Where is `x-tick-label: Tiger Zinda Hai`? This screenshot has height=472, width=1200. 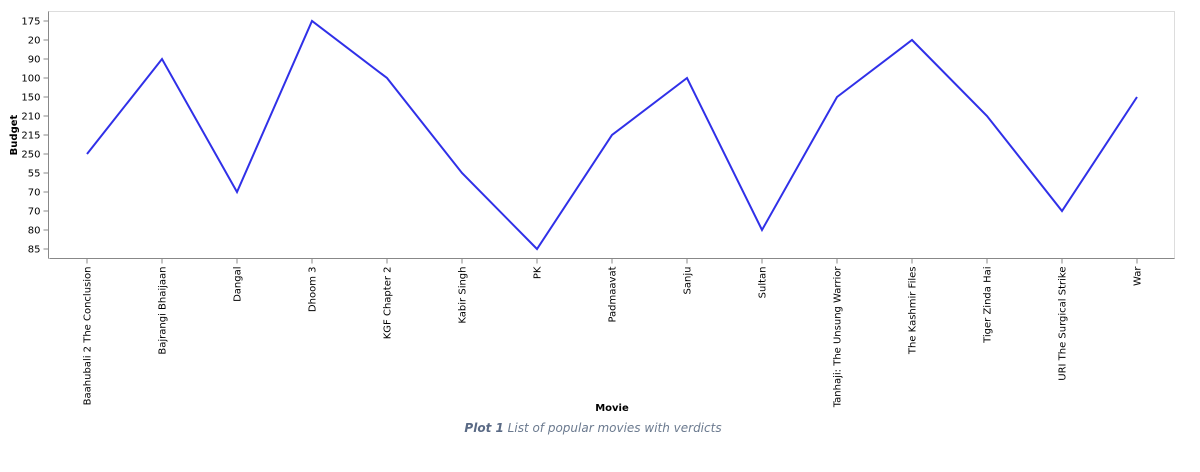
x-tick-label: Tiger Zinda Hai is located at coordinates (988, 305).